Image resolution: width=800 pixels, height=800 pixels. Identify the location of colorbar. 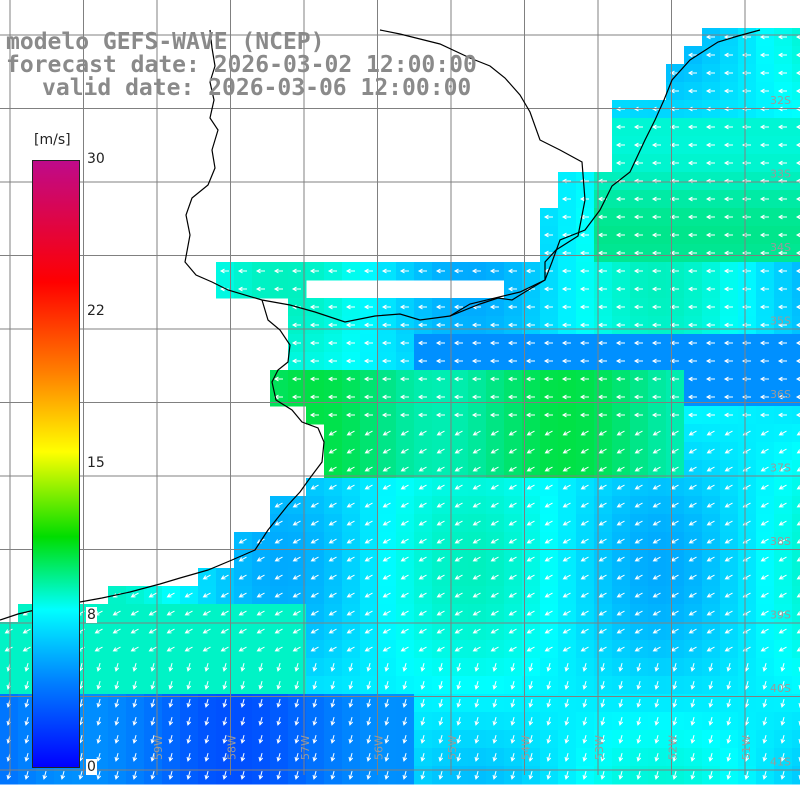
(56, 464).